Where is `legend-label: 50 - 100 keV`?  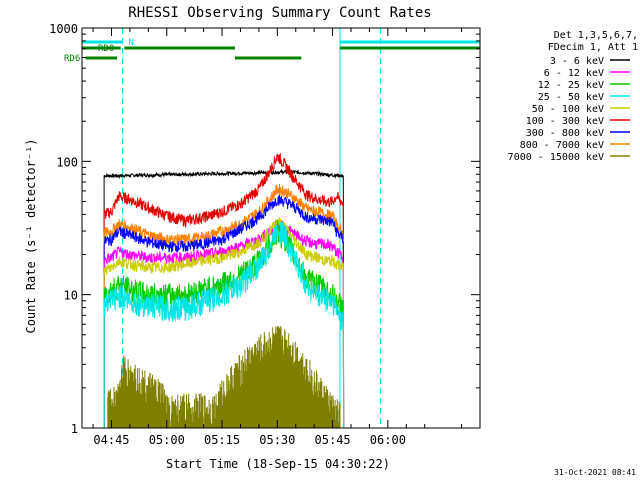
legend-label: 50 - 100 keV is located at coordinates (568, 109).